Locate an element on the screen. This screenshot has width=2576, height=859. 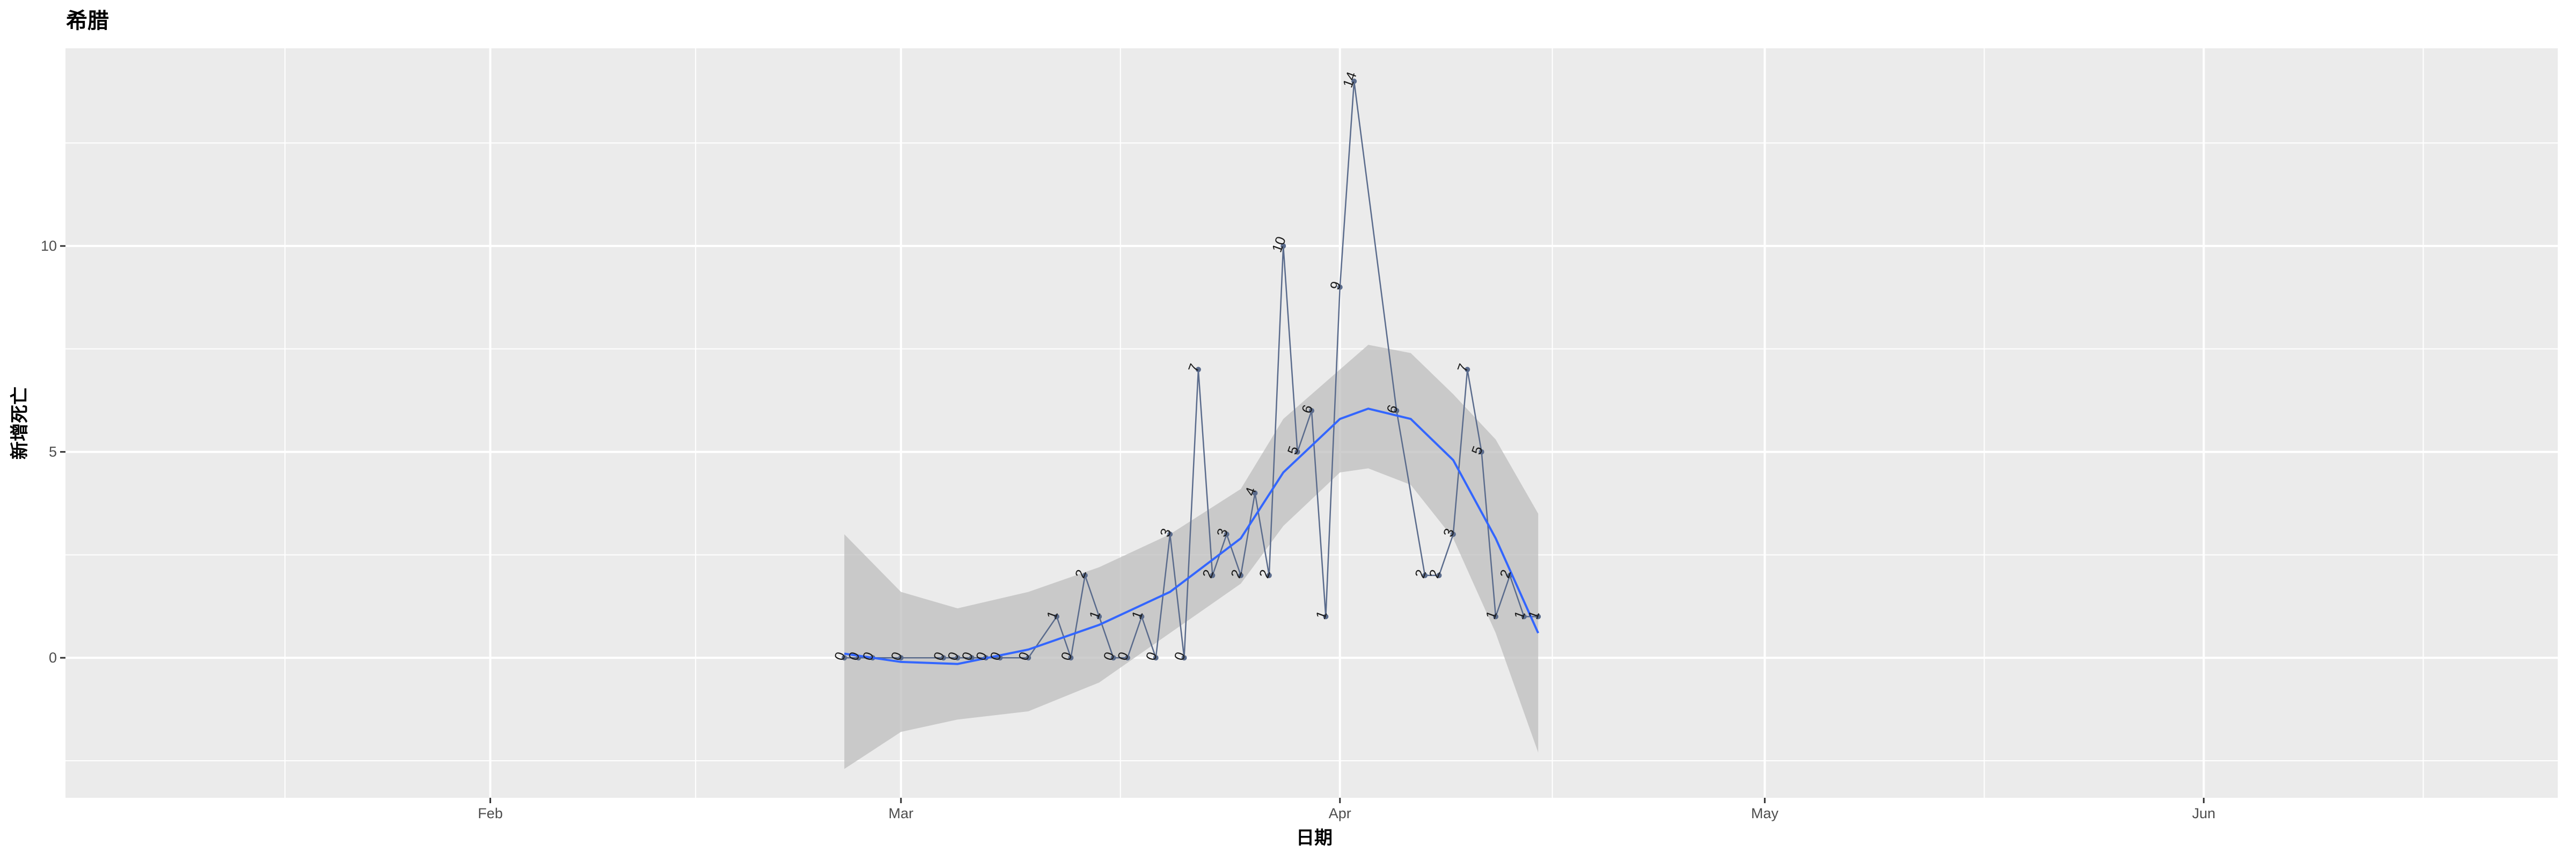
y-tick-label: 0 is located at coordinates (53, 658).